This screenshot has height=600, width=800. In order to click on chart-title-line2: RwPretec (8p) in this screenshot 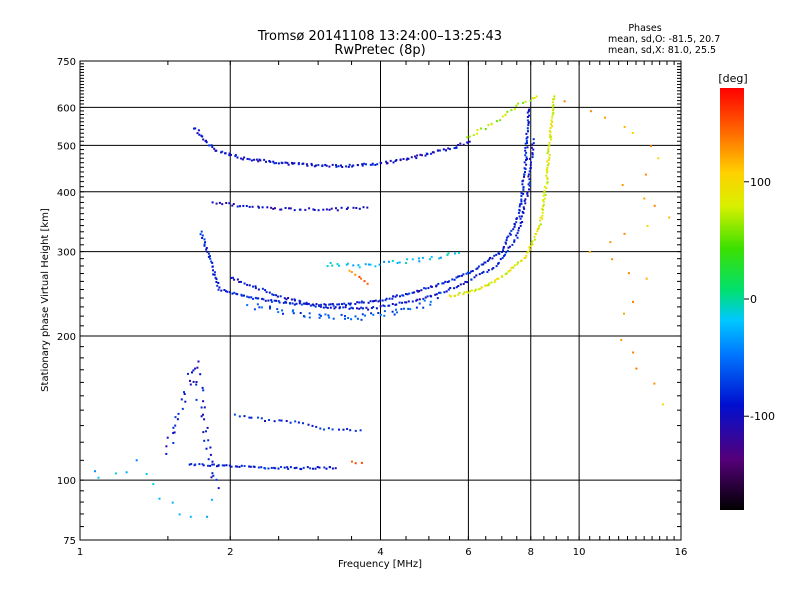, I will do `click(379, 50)`.